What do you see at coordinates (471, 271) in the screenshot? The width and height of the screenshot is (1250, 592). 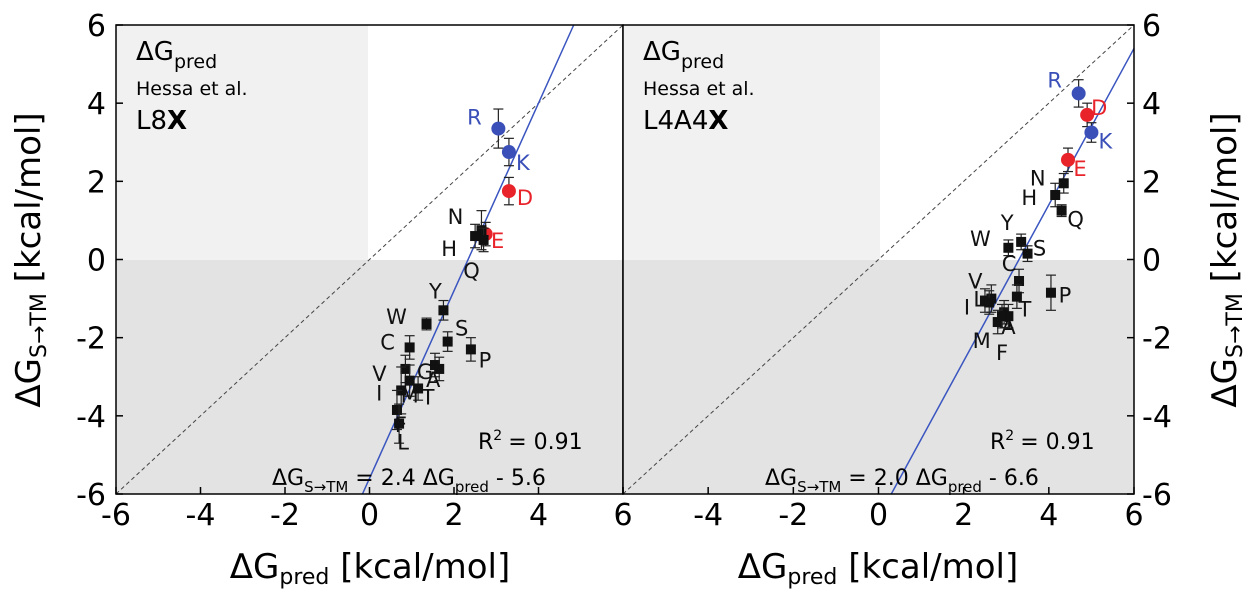 I see `point-label-Q: Q` at bounding box center [471, 271].